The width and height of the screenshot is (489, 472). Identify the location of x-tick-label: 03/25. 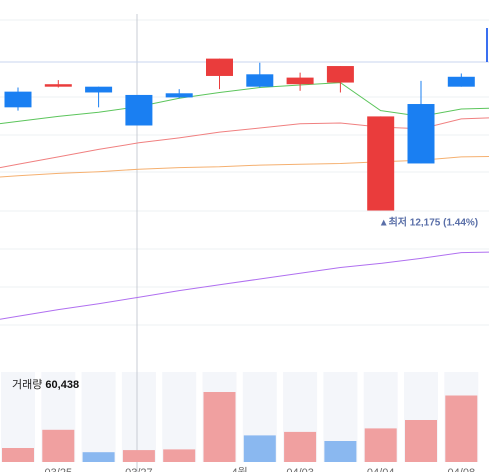
(59, 469).